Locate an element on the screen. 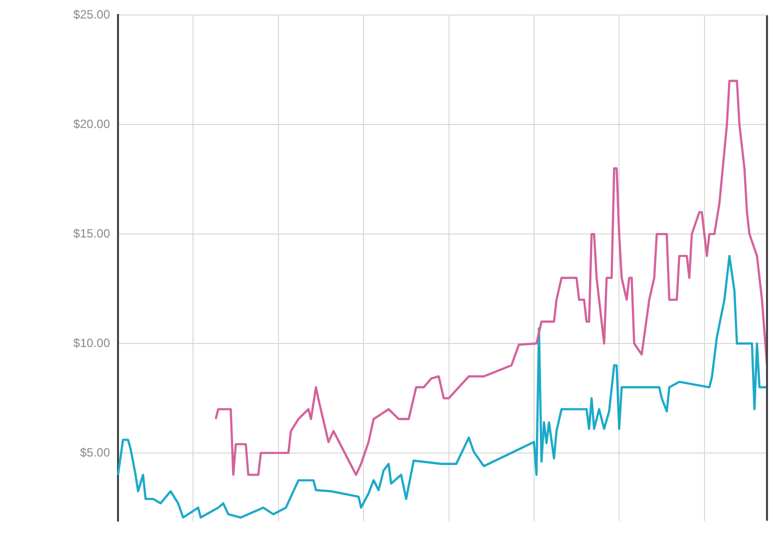  y-tick-label: $20.00 is located at coordinates (91, 123).